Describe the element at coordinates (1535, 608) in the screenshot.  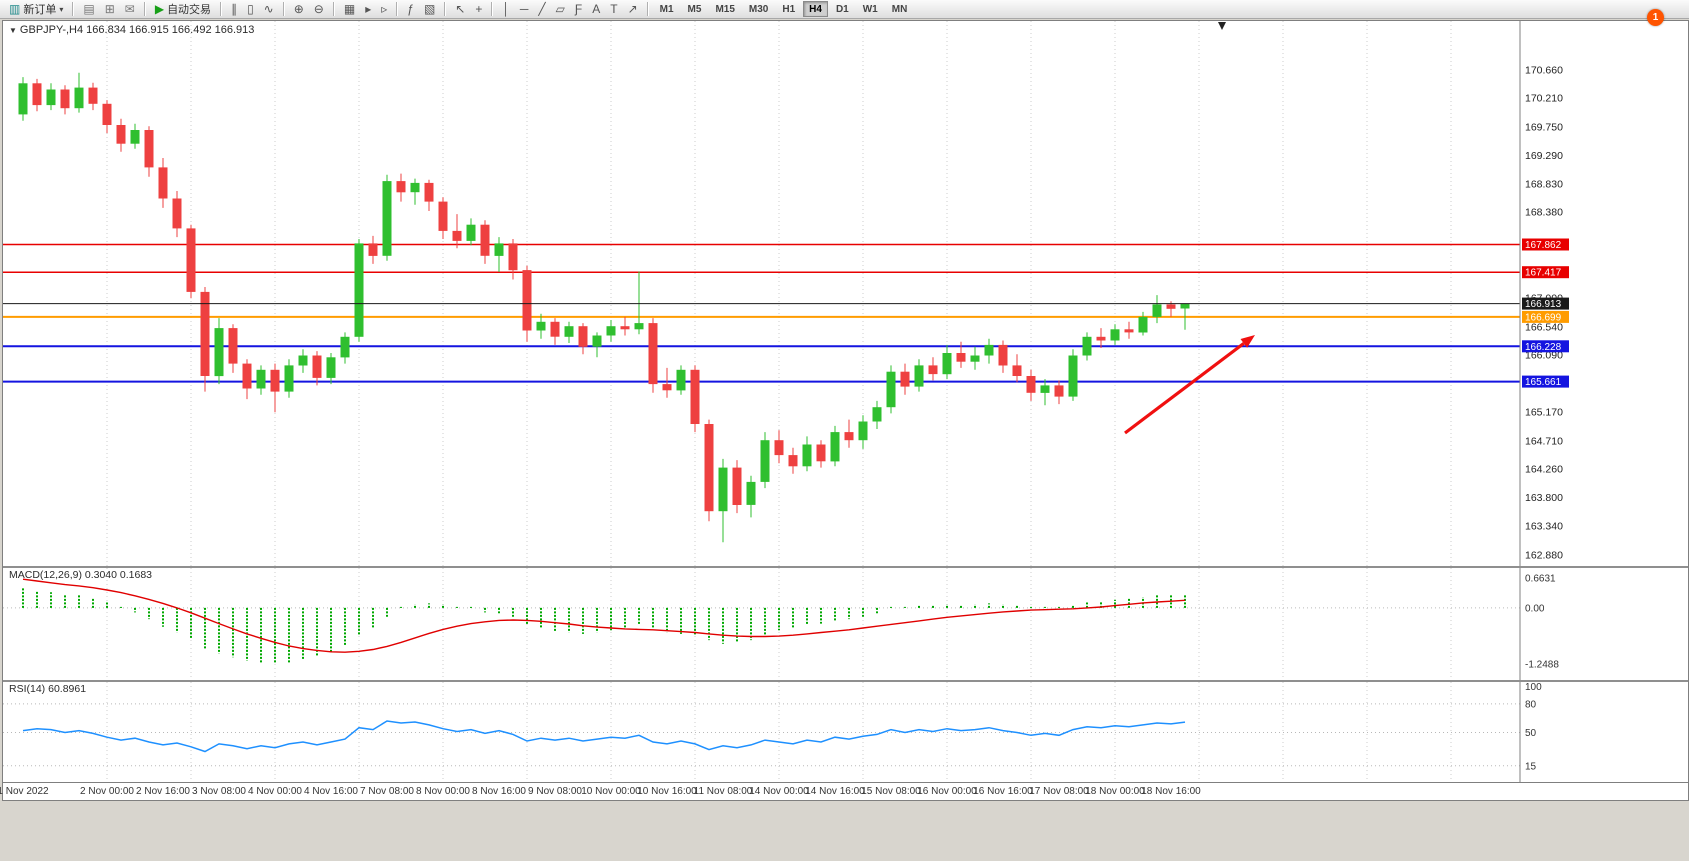
I see `macd-axis-label: 0.00` at that location.